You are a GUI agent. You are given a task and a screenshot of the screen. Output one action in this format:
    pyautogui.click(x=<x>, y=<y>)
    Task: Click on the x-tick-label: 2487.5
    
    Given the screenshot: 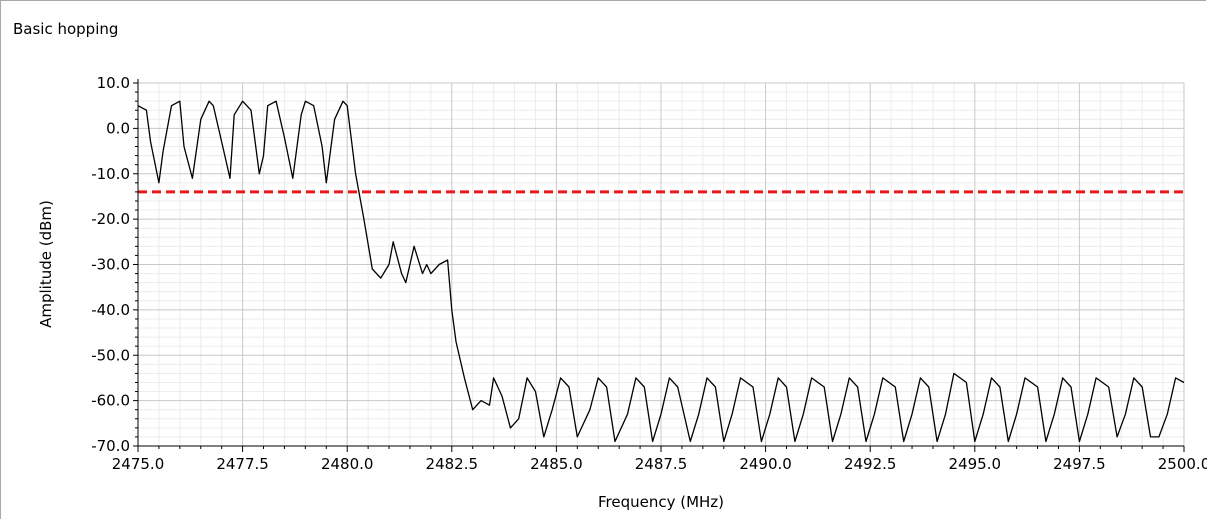 What is the action you would take?
    pyautogui.click(x=661, y=464)
    